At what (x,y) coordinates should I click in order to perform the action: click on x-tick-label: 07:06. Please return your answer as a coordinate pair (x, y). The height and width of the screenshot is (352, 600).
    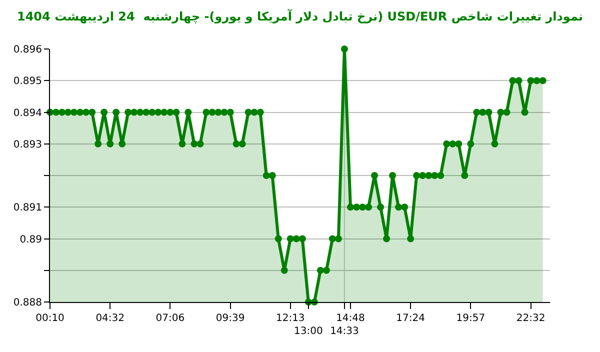
    Looking at the image, I should click on (170, 318).